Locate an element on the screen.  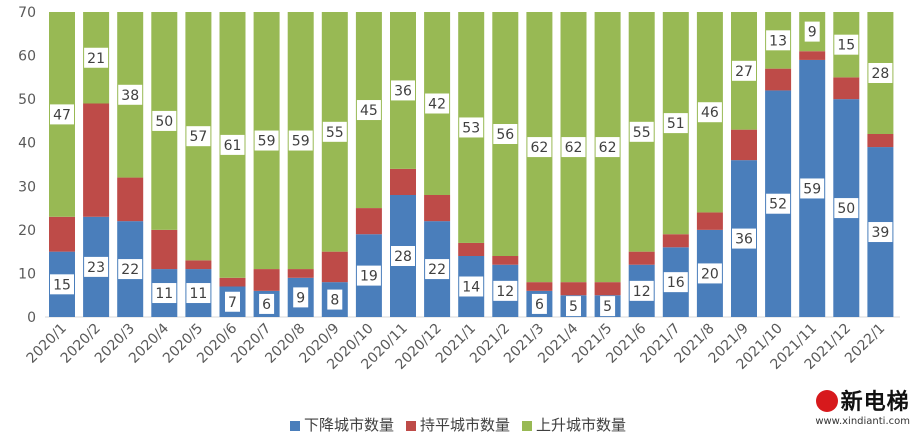
data-label: 12 is located at coordinates (642, 292).